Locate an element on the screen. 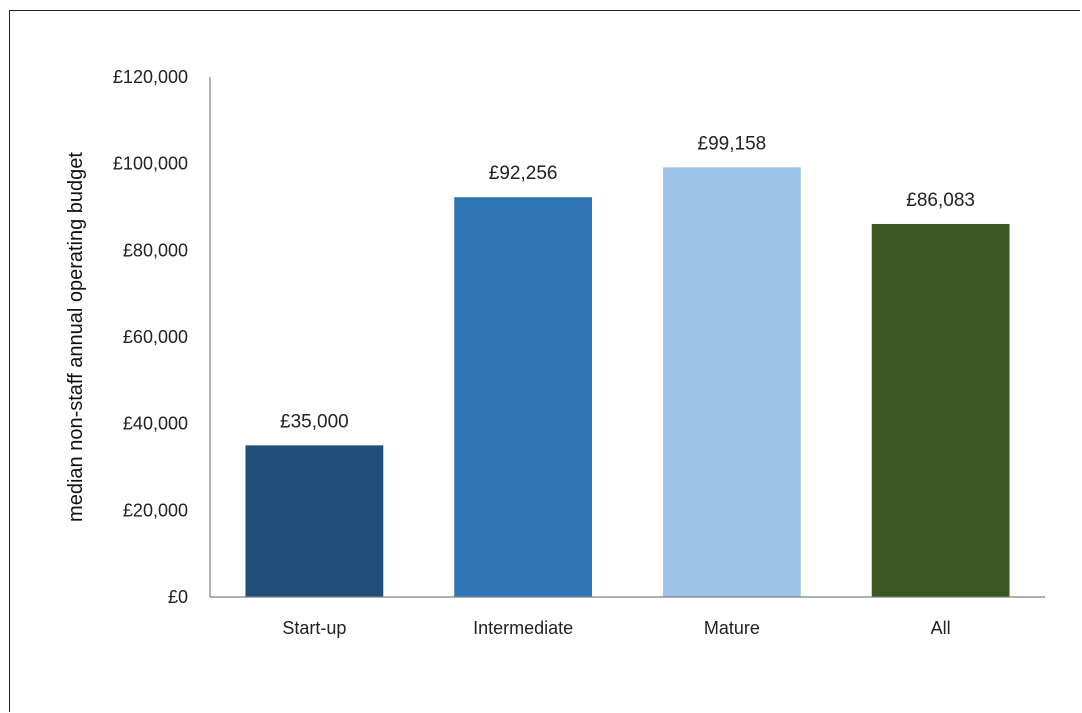  y-tick-label: £60,000 is located at coordinates (155, 337).